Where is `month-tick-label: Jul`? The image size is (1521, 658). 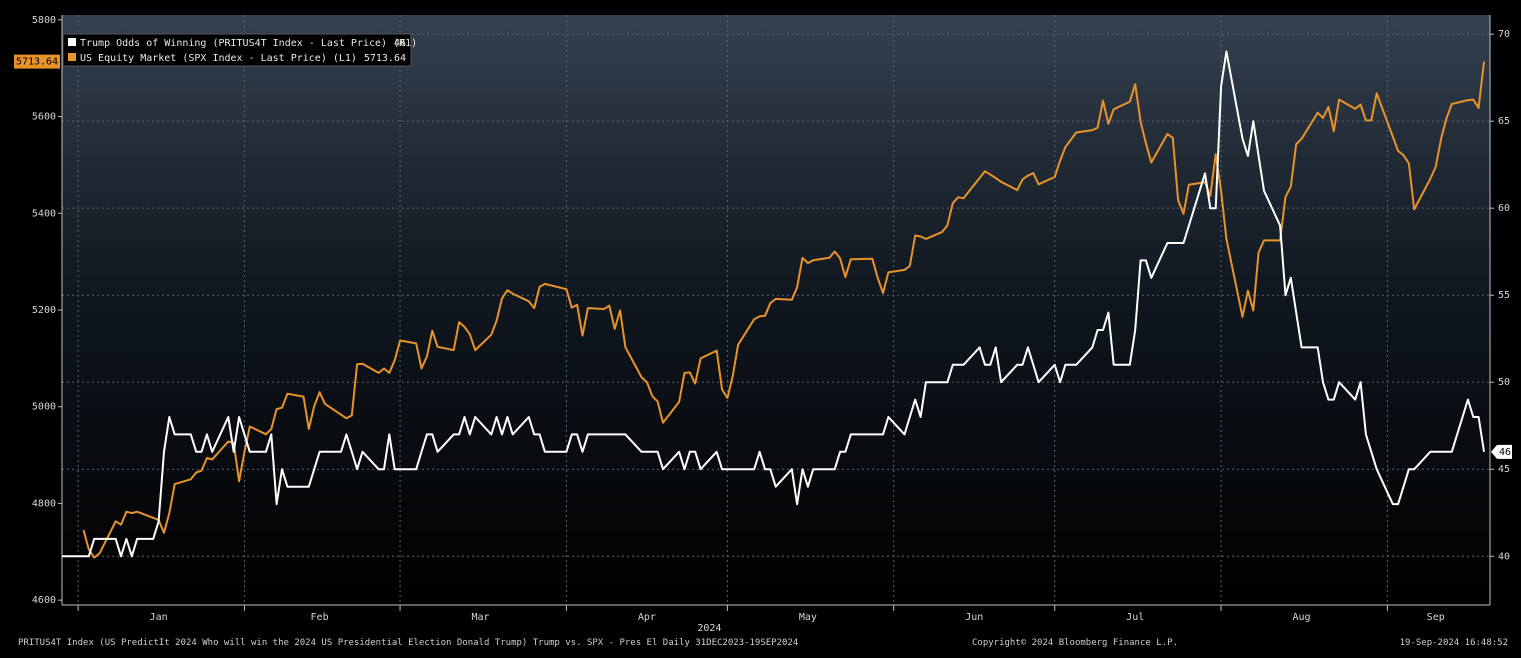
month-tick-label: Jul is located at coordinates (1135, 617).